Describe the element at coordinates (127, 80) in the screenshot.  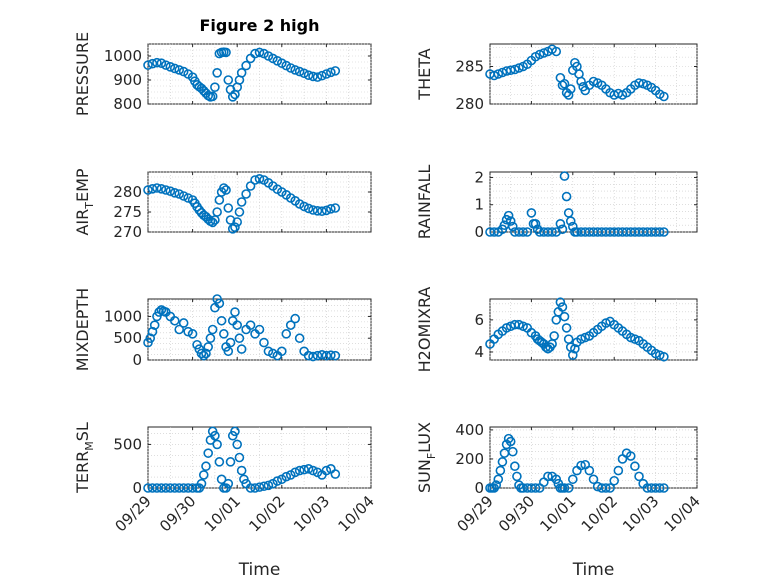
I see `y-tick-label: 900` at that location.